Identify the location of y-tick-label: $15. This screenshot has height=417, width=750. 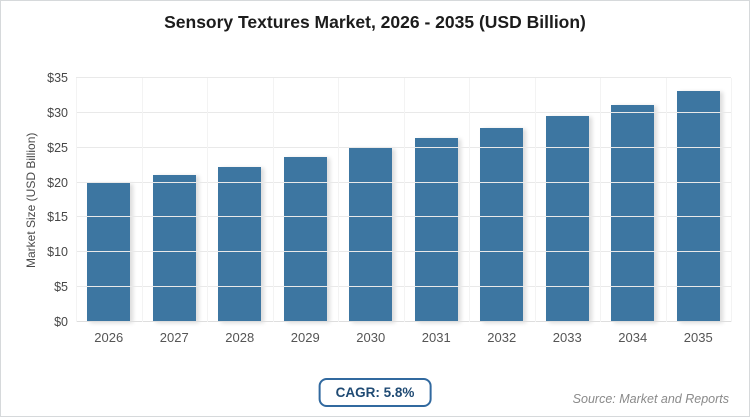
(57, 217).